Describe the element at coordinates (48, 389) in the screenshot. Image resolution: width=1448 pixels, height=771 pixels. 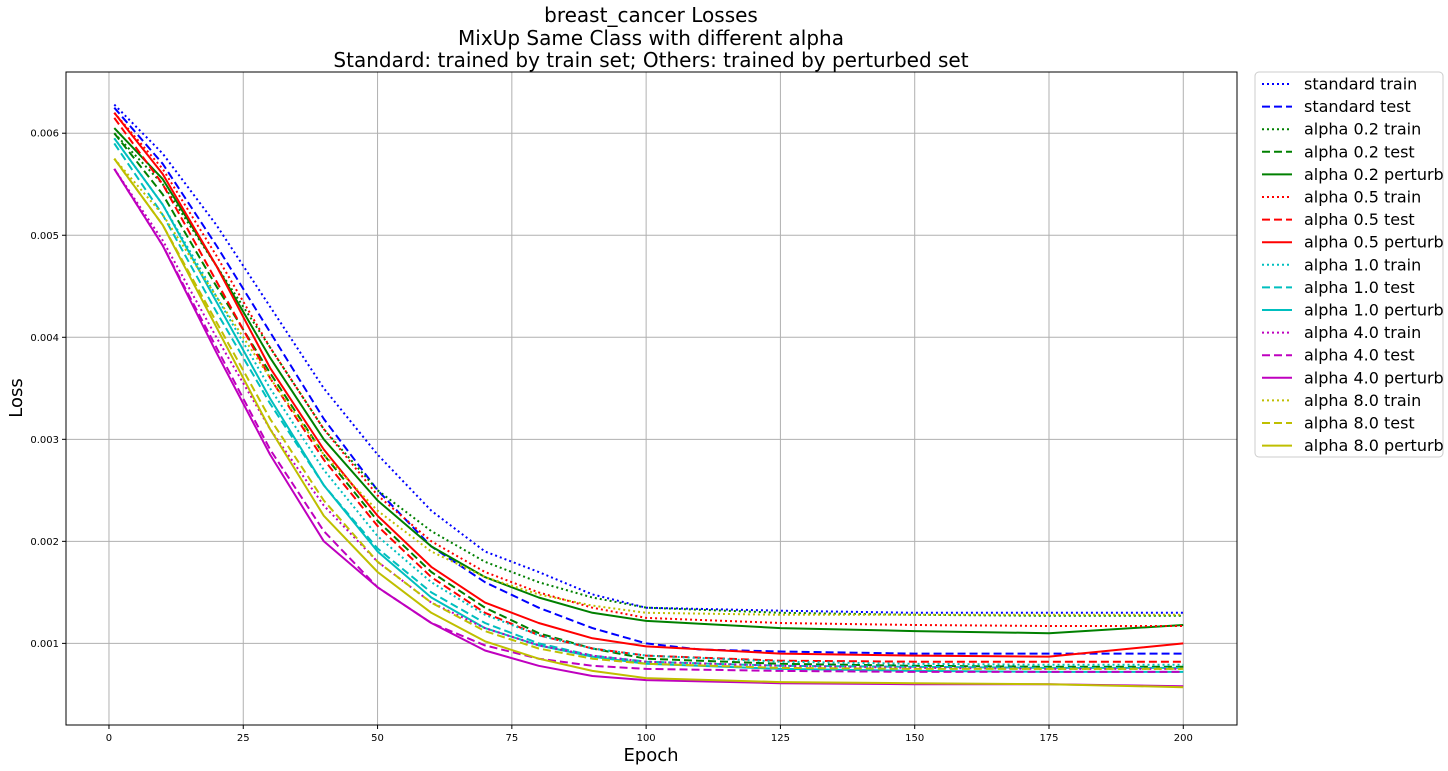
I see `y-axis-ticks: 0.001 0.002 0.003 0.004 0.005 0.006` at that location.